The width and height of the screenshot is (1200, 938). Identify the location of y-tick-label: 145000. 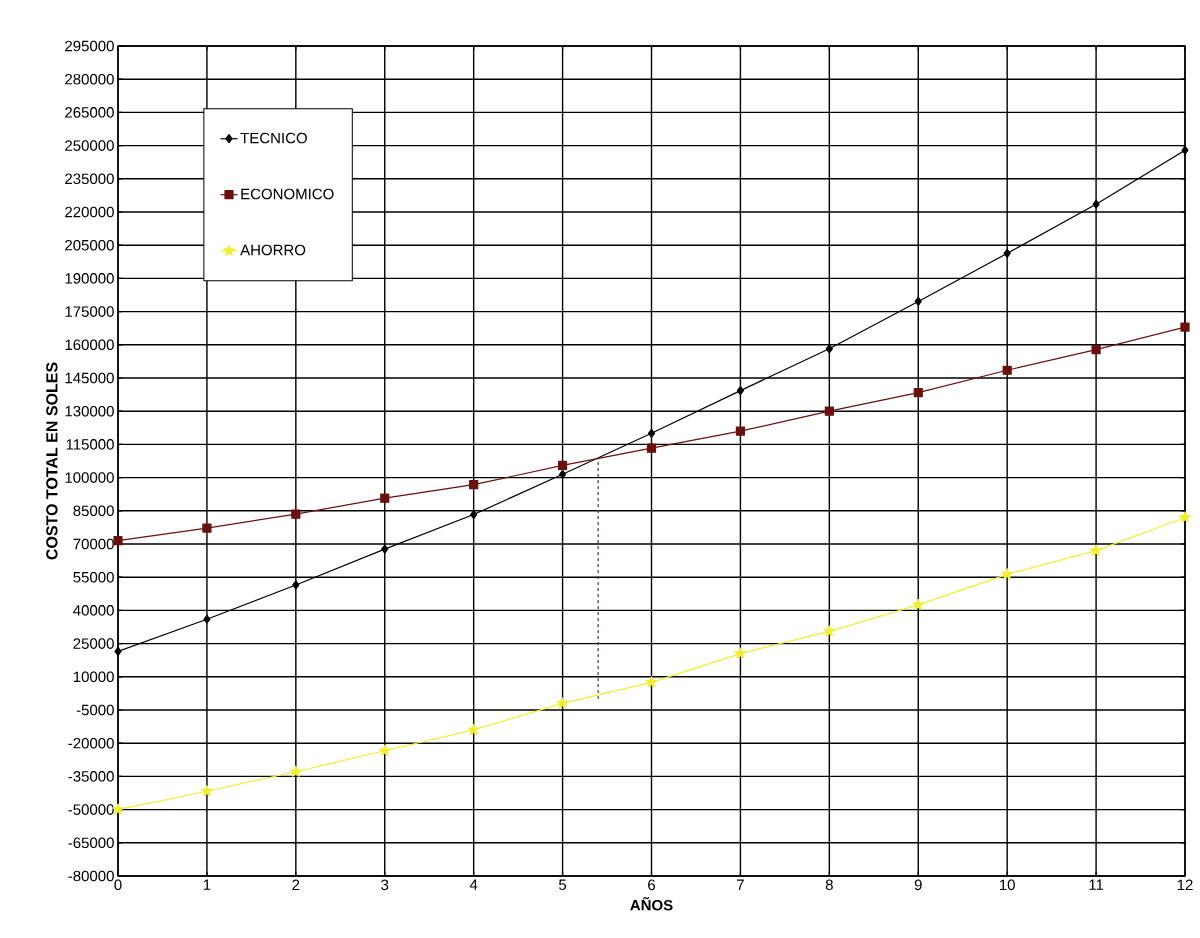
(89, 378).